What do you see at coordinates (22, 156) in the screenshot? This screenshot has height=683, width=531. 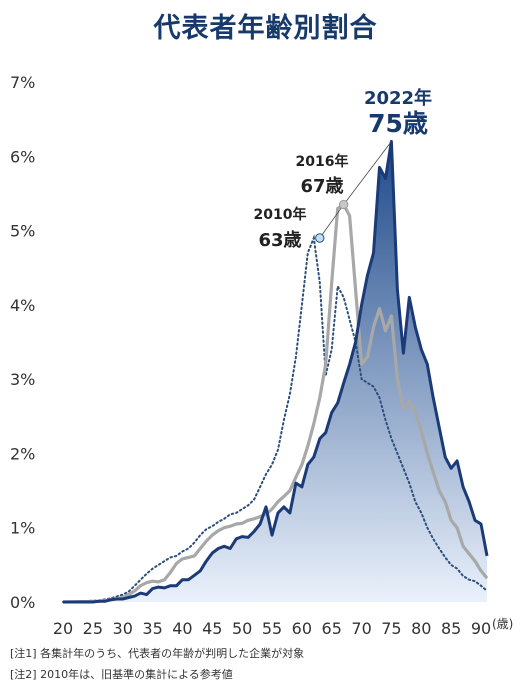 I see `y-tick-label: 6%` at bounding box center [22, 156].